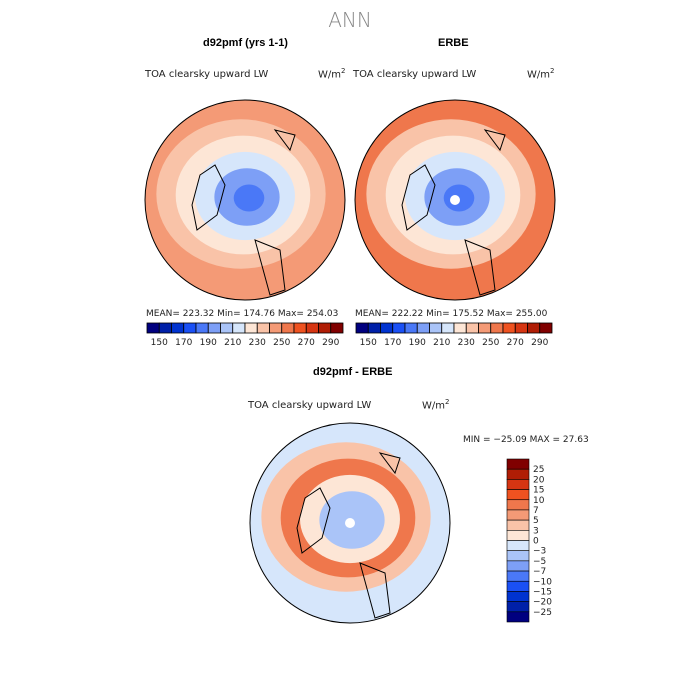 This screenshot has width=700, height=700. Describe the element at coordinates (542, 582) in the screenshot. I see `colorbar3-tick-label: −10` at that location.